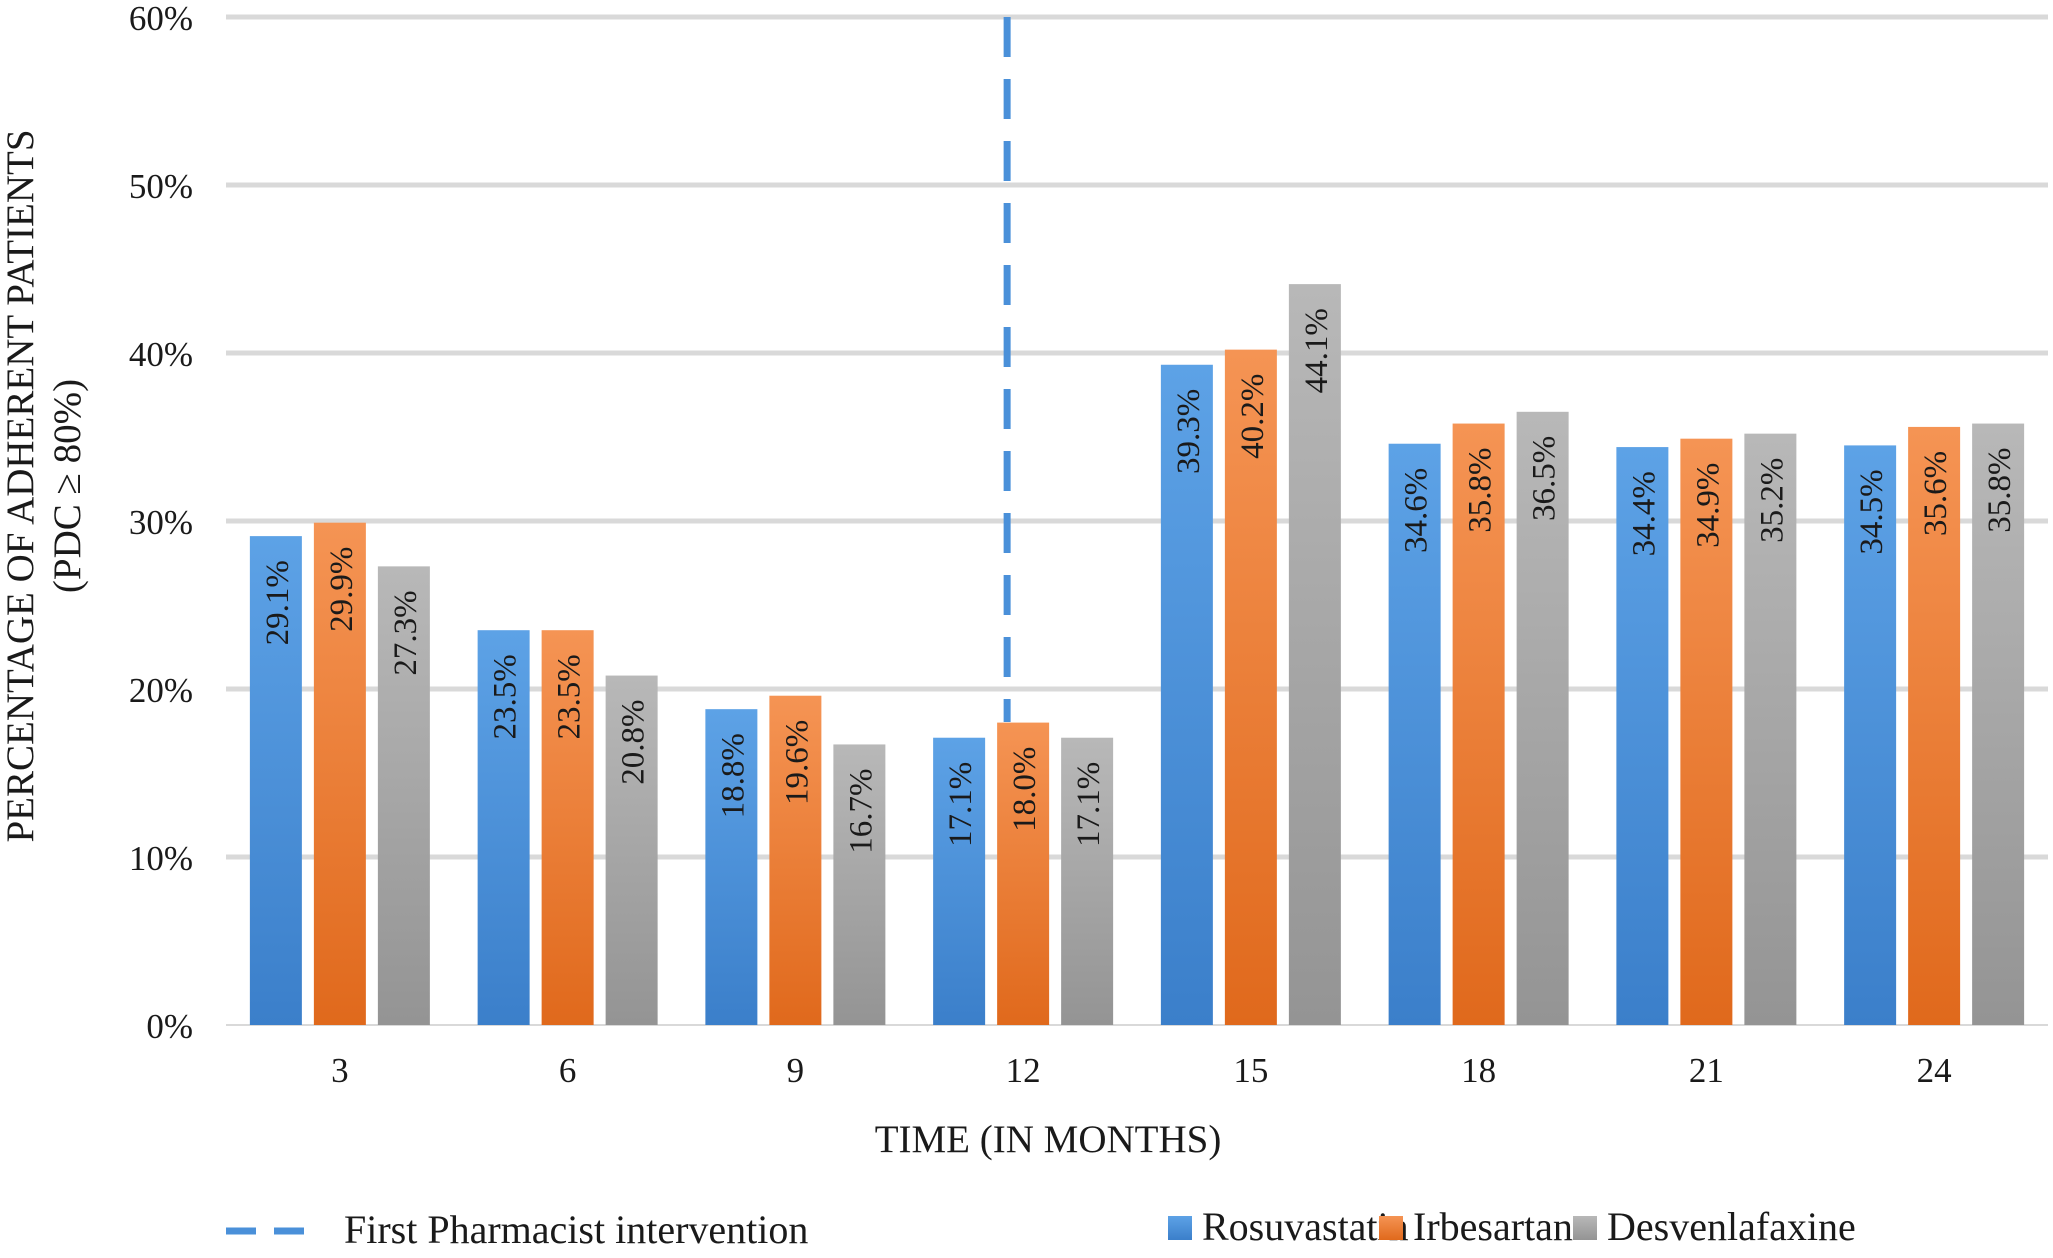 This screenshot has height=1258, width=2053. I want to click on legend-annotation-label: First Pharmacist intervention, so click(576, 1229).